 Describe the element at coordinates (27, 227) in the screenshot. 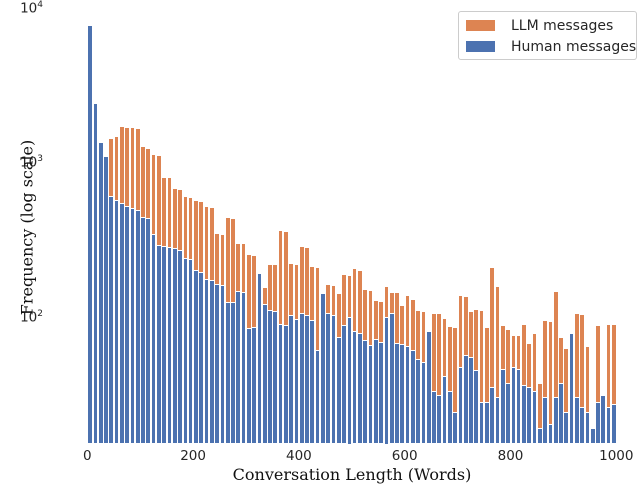

I see `y-axis-label: Frequency (log scale)` at that location.